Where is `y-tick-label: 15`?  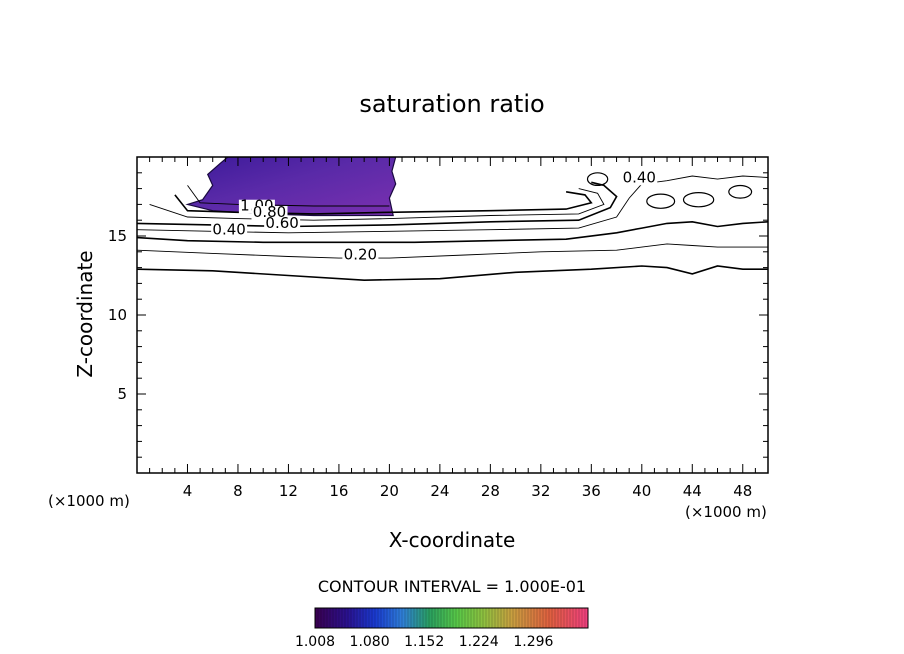
y-tick-label: 15 is located at coordinates (117, 236).